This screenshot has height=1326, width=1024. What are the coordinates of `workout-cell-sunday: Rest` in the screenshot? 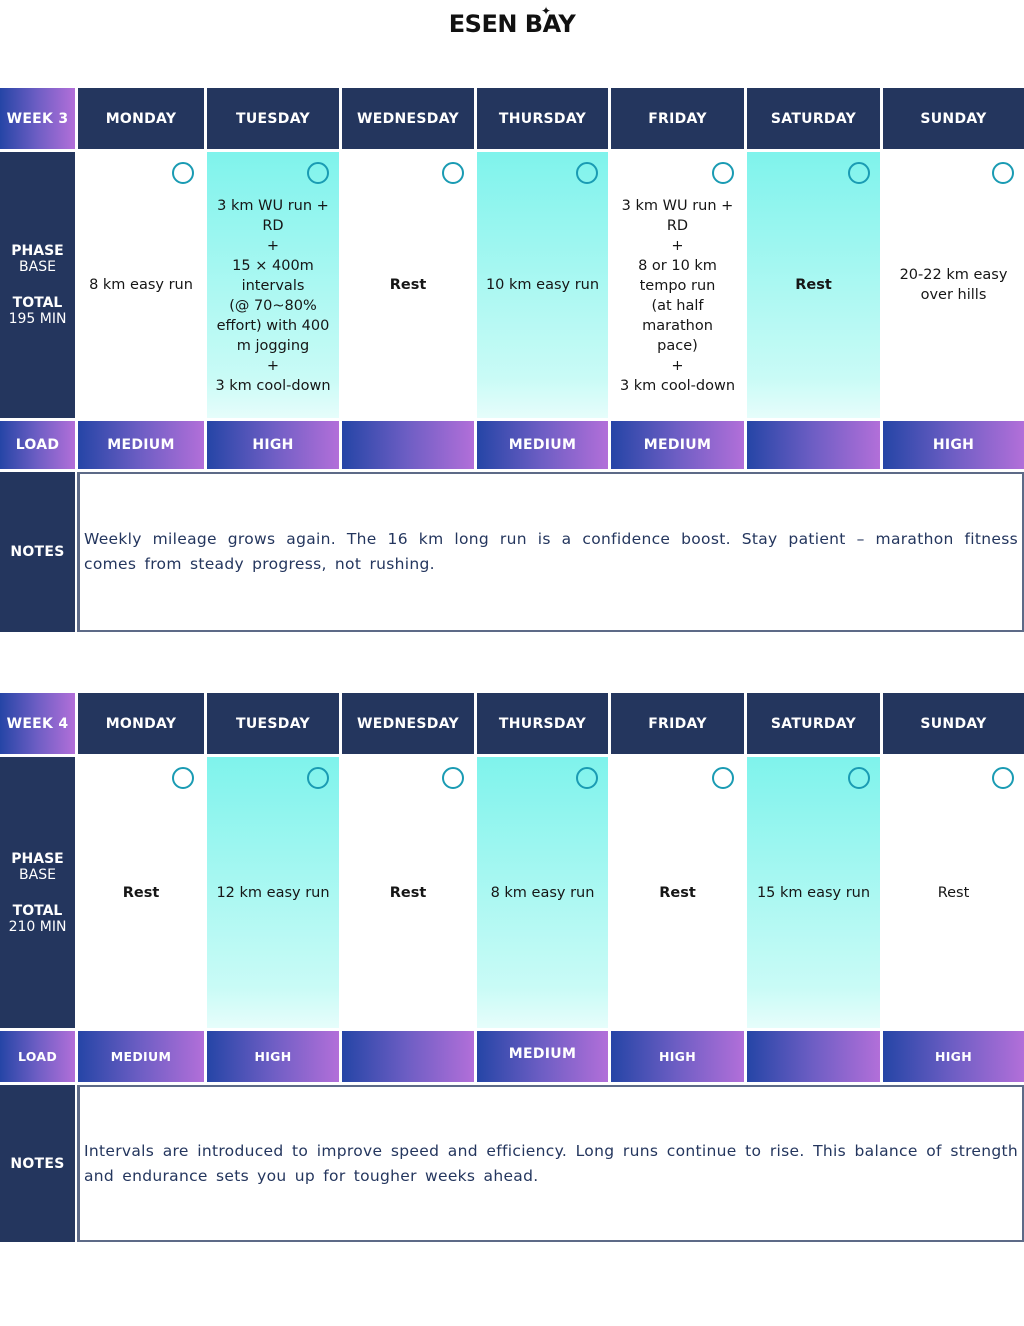 It's located at (953, 892).